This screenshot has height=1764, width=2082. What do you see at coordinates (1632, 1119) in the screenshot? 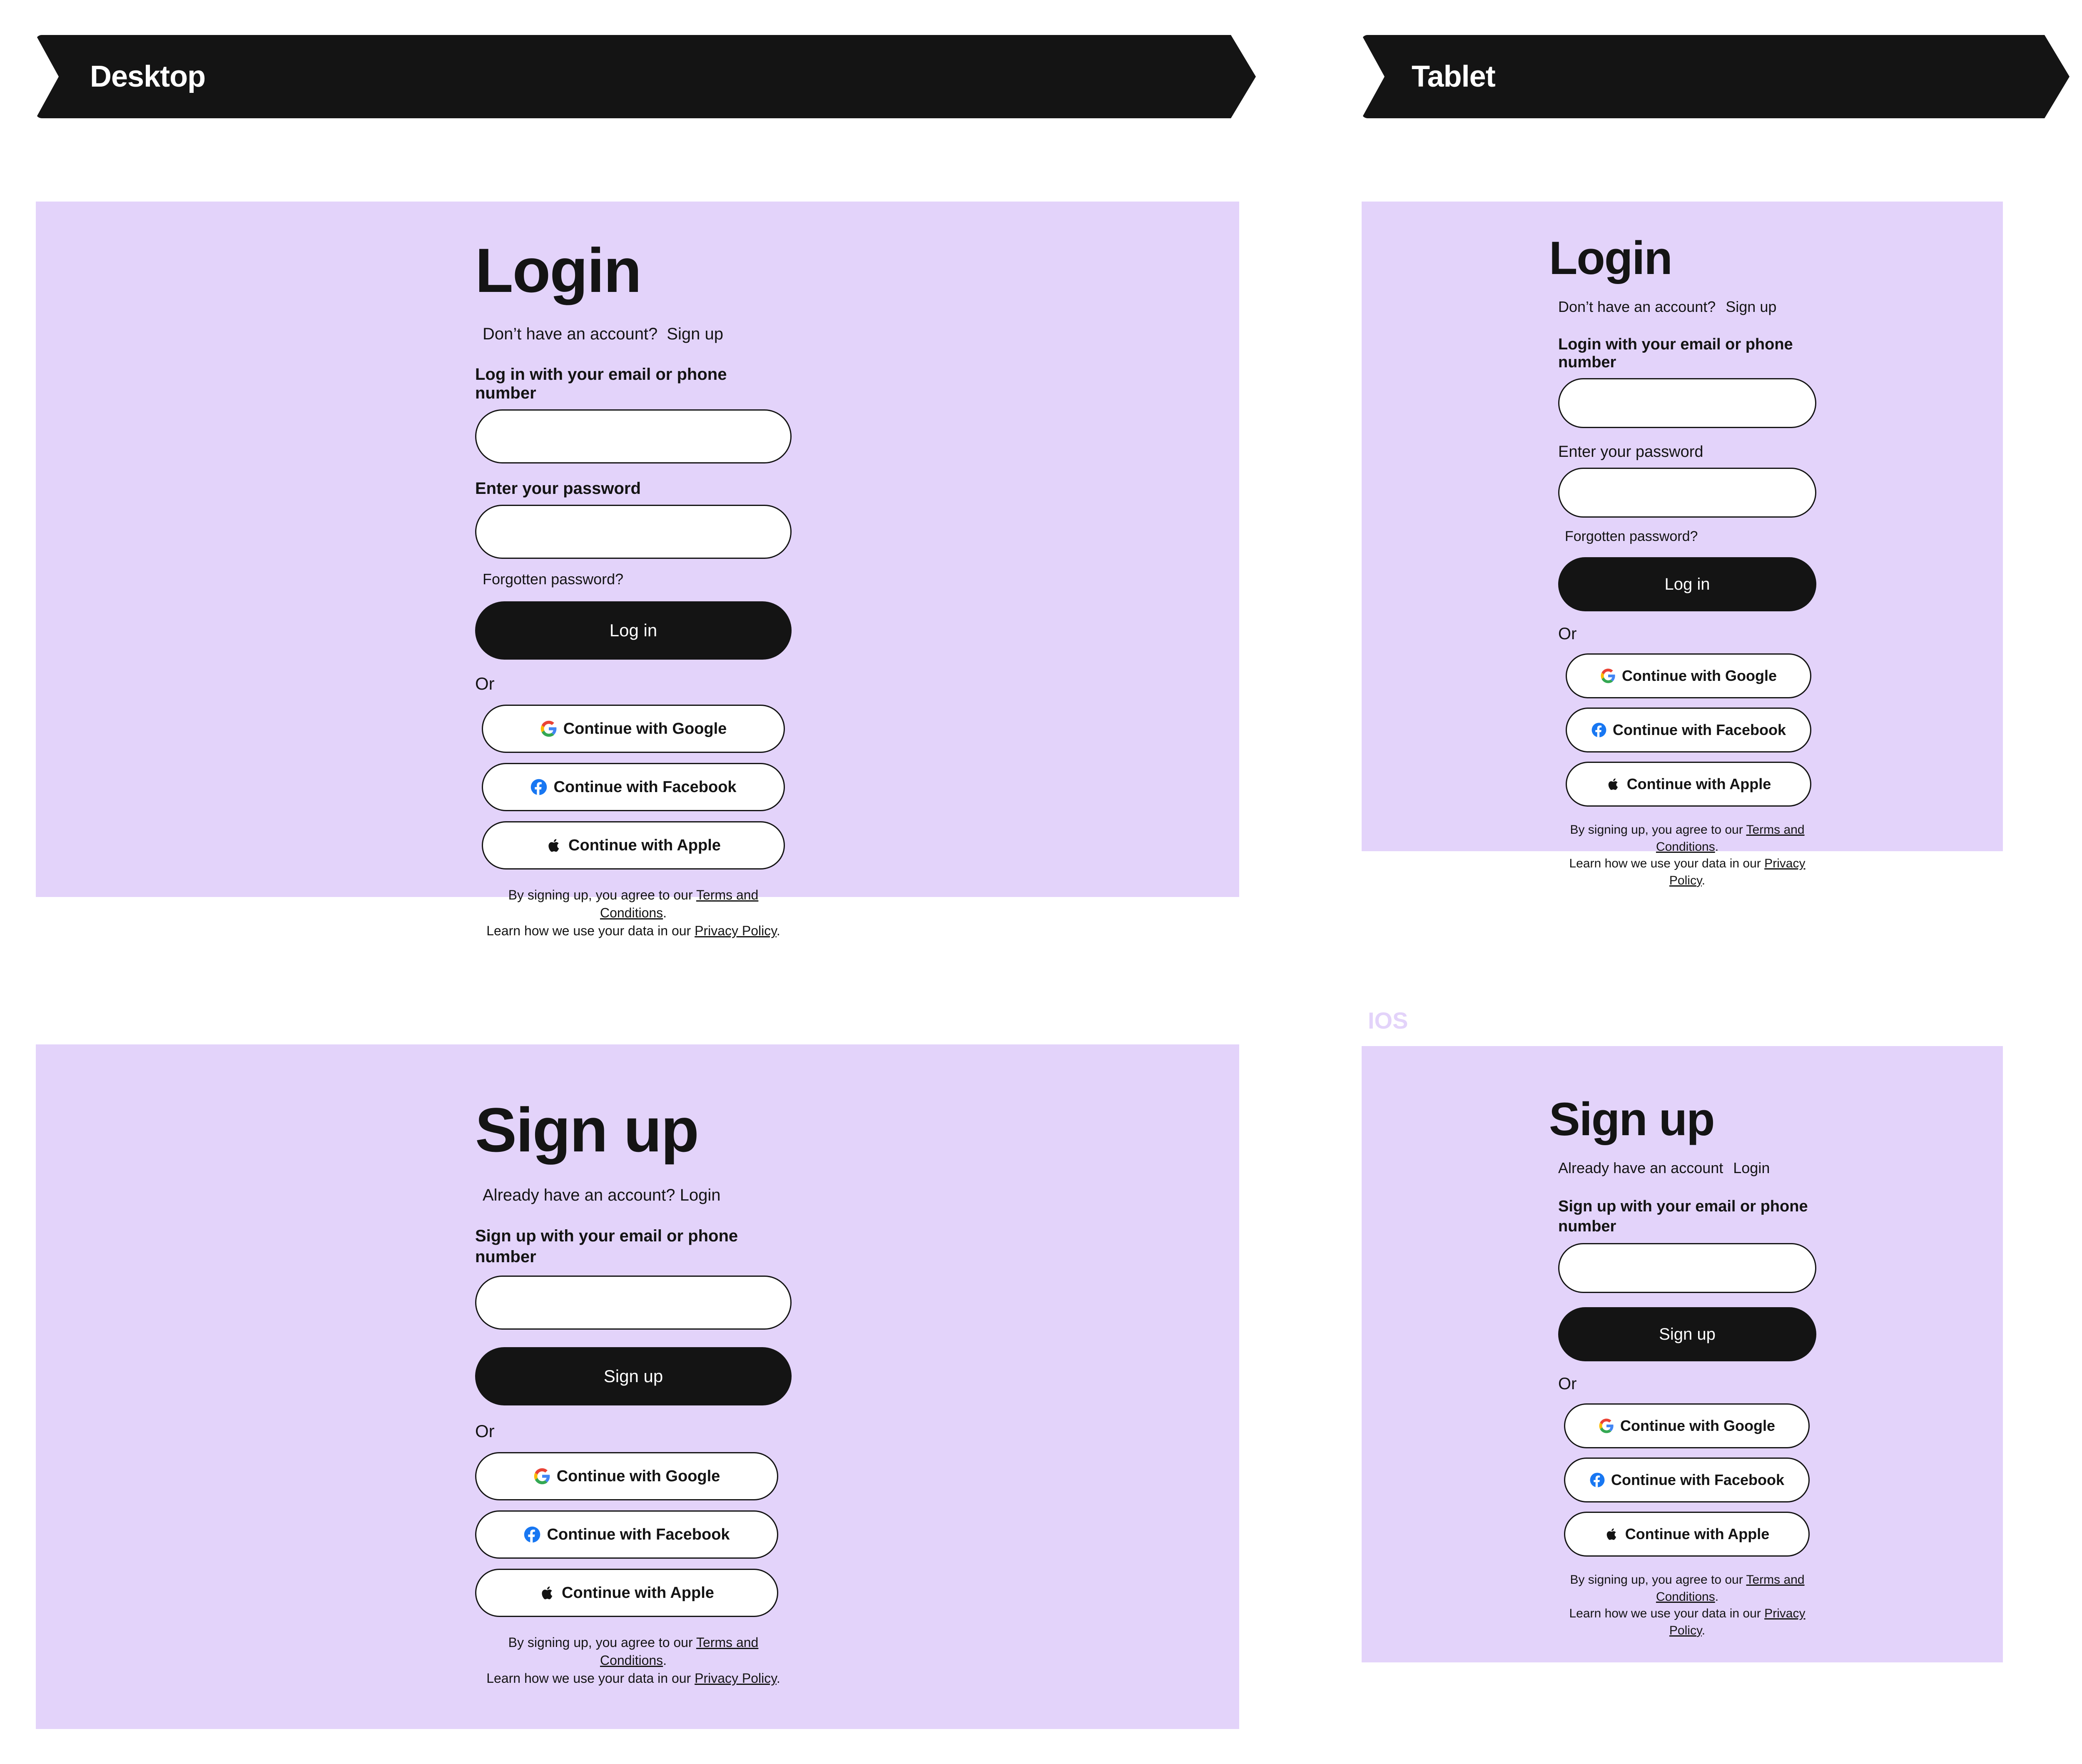
I see `tablet-signup-title: Sign up` at bounding box center [1632, 1119].